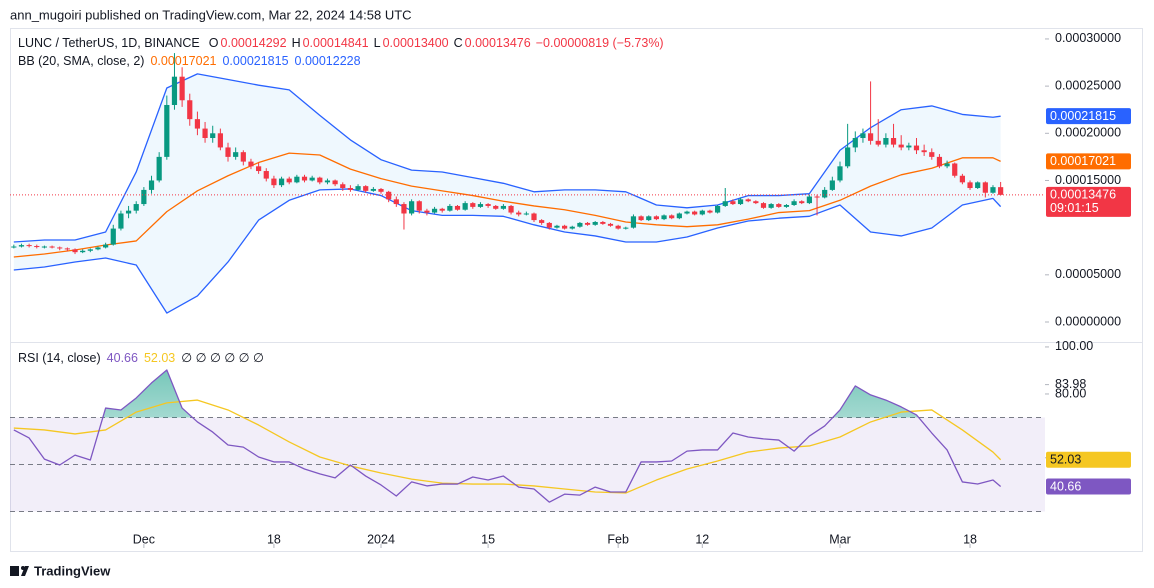 This screenshot has height=588, width=1154. What do you see at coordinates (336, 43) in the screenshot?
I see `ohlc-value: 0.00014841` at bounding box center [336, 43].